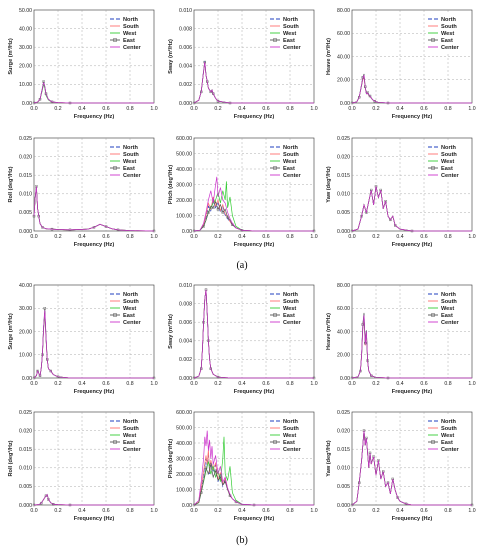 This screenshot has height=550, width=484. What do you see at coordinates (129, 436) in the screenshot?
I see `legend-label-west: West` at bounding box center [129, 436].